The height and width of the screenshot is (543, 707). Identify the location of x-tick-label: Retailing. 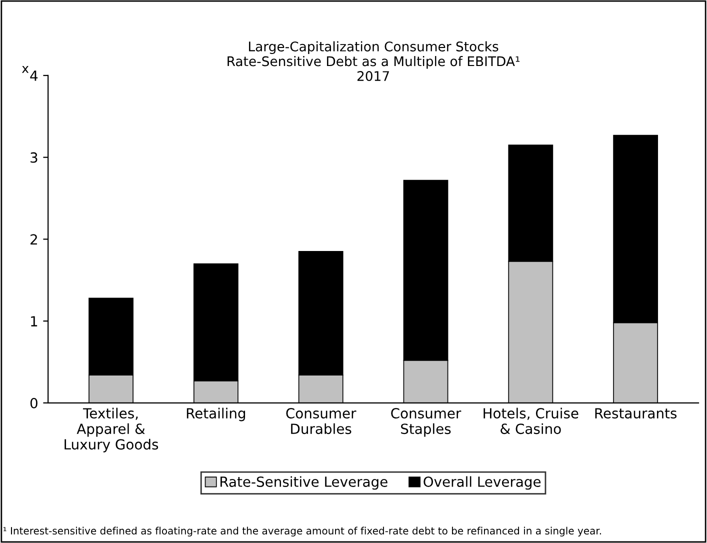
(216, 415).